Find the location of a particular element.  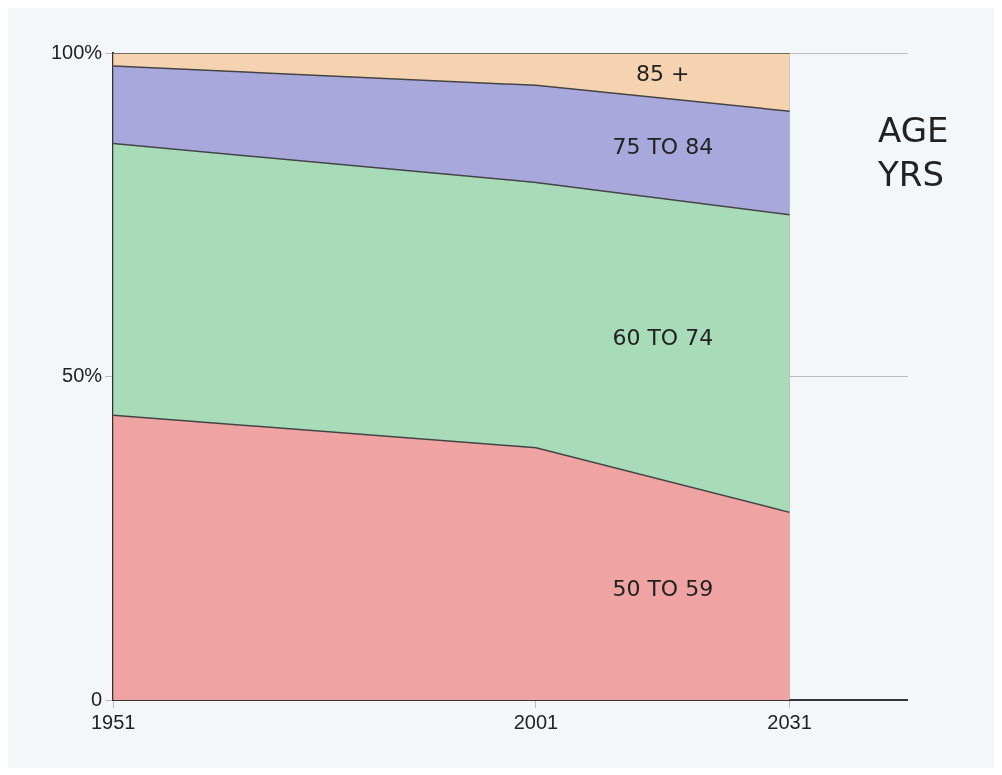

series-label: 85 + is located at coordinates (663, 74).